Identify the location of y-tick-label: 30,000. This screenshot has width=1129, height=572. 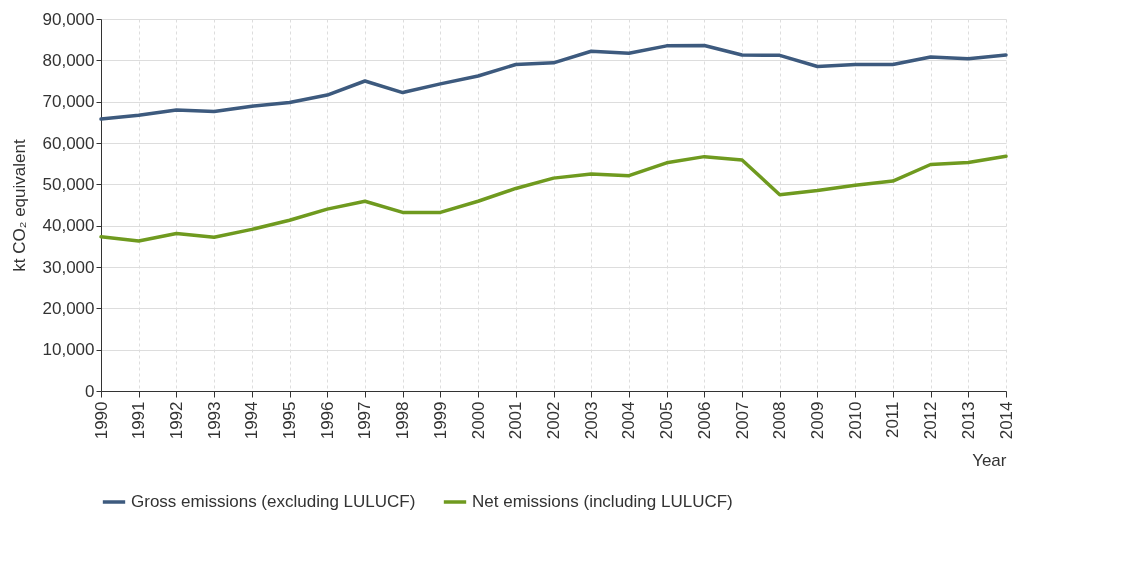
(68, 267).